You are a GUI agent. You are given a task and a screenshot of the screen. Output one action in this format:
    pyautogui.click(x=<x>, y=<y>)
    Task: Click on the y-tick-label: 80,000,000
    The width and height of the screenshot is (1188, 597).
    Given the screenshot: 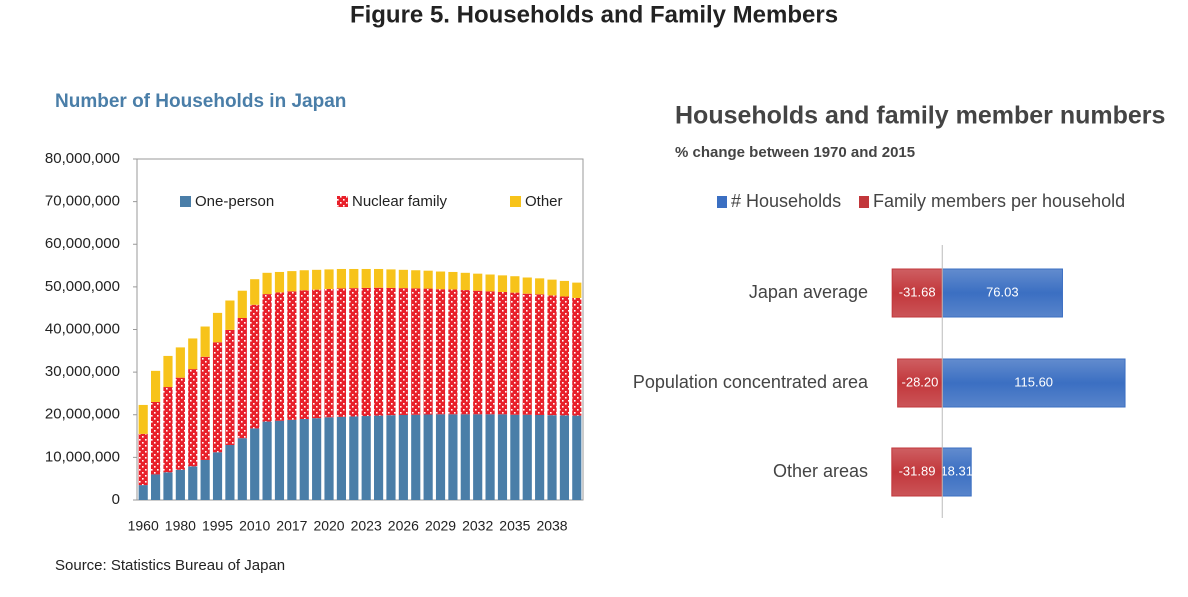 What is the action you would take?
    pyautogui.click(x=82, y=158)
    